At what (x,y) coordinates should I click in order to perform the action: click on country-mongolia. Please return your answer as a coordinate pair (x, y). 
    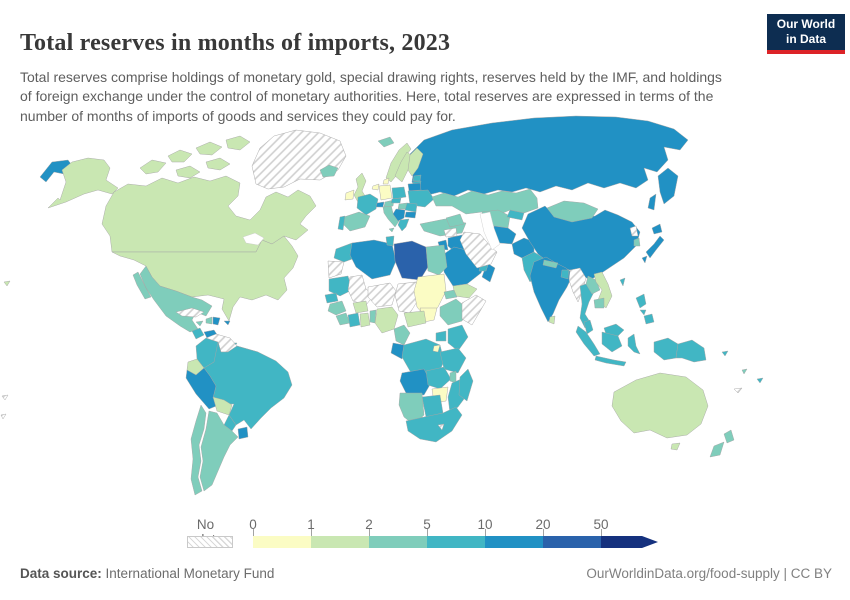
    Looking at the image, I should click on (572, 211).